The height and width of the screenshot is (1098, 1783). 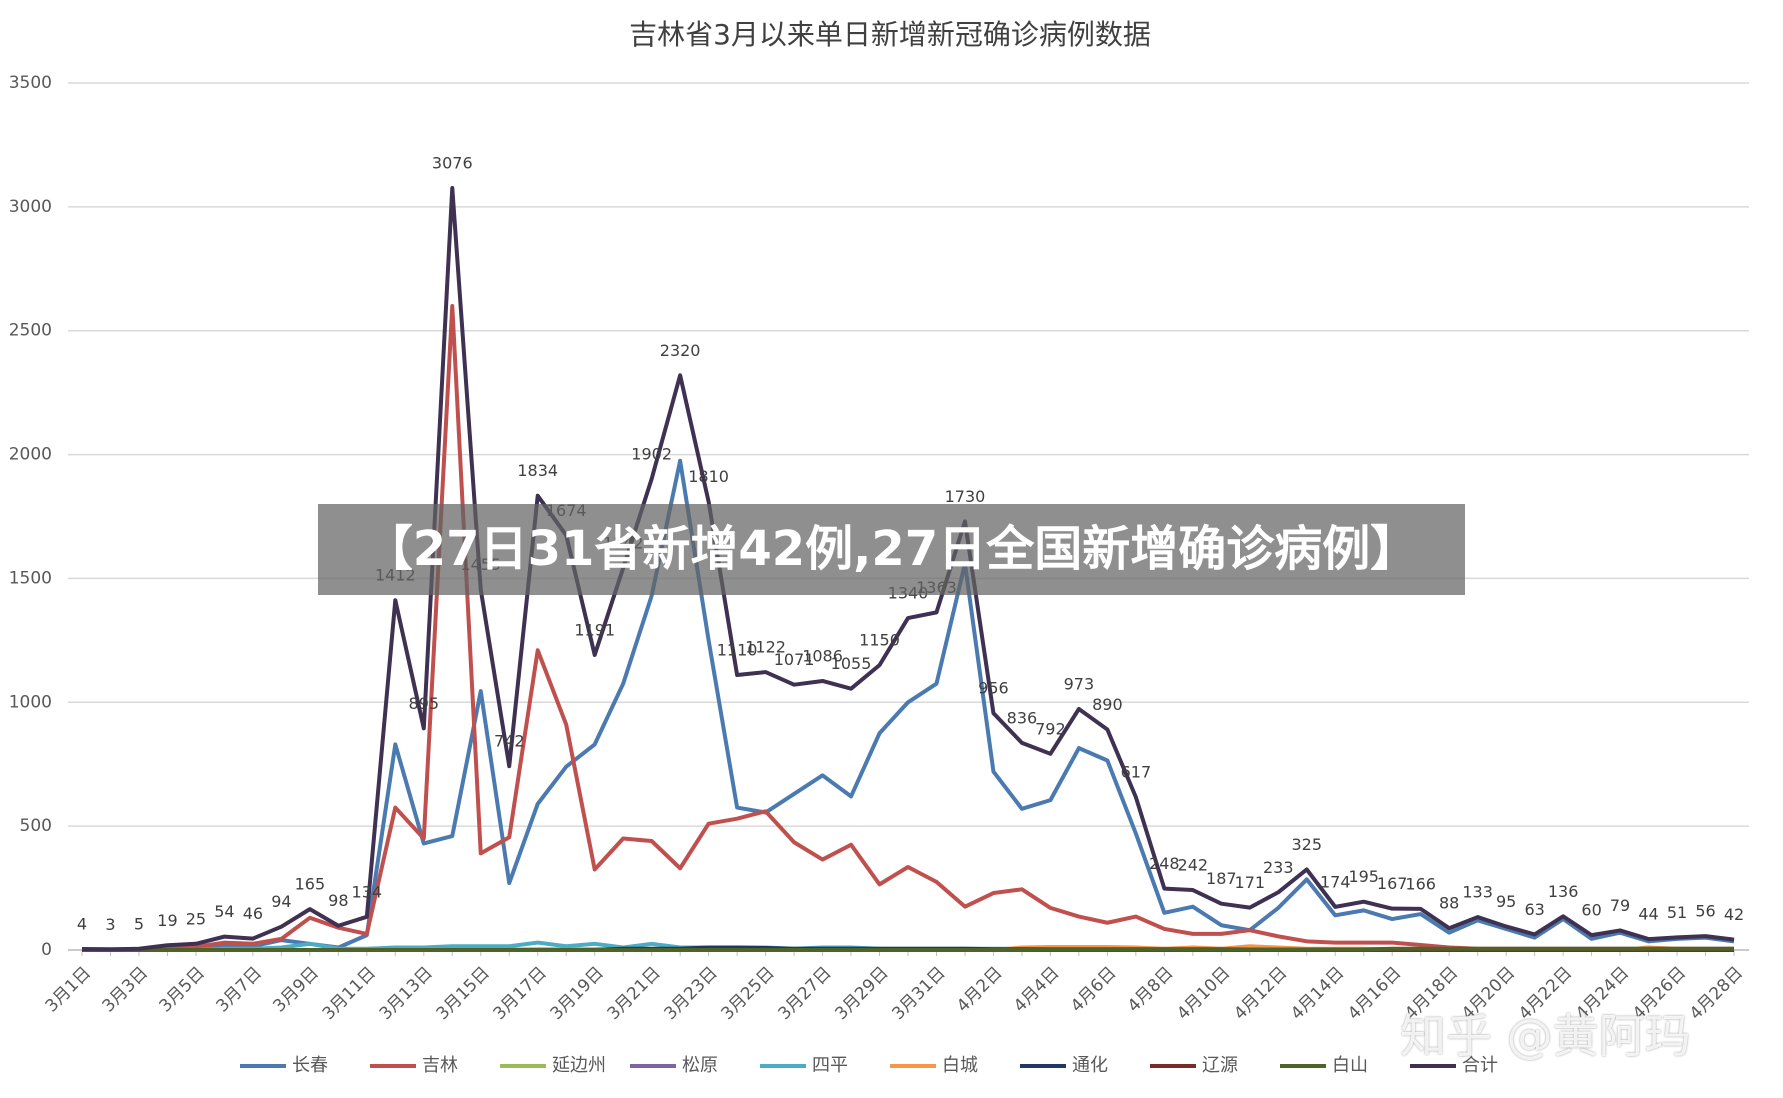 I want to click on data-label: 1071, so click(x=794, y=659).